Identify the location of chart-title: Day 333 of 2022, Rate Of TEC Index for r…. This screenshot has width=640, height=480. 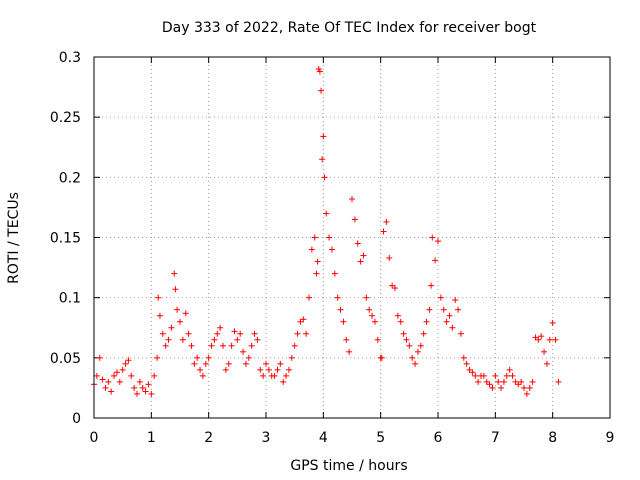
(349, 28).